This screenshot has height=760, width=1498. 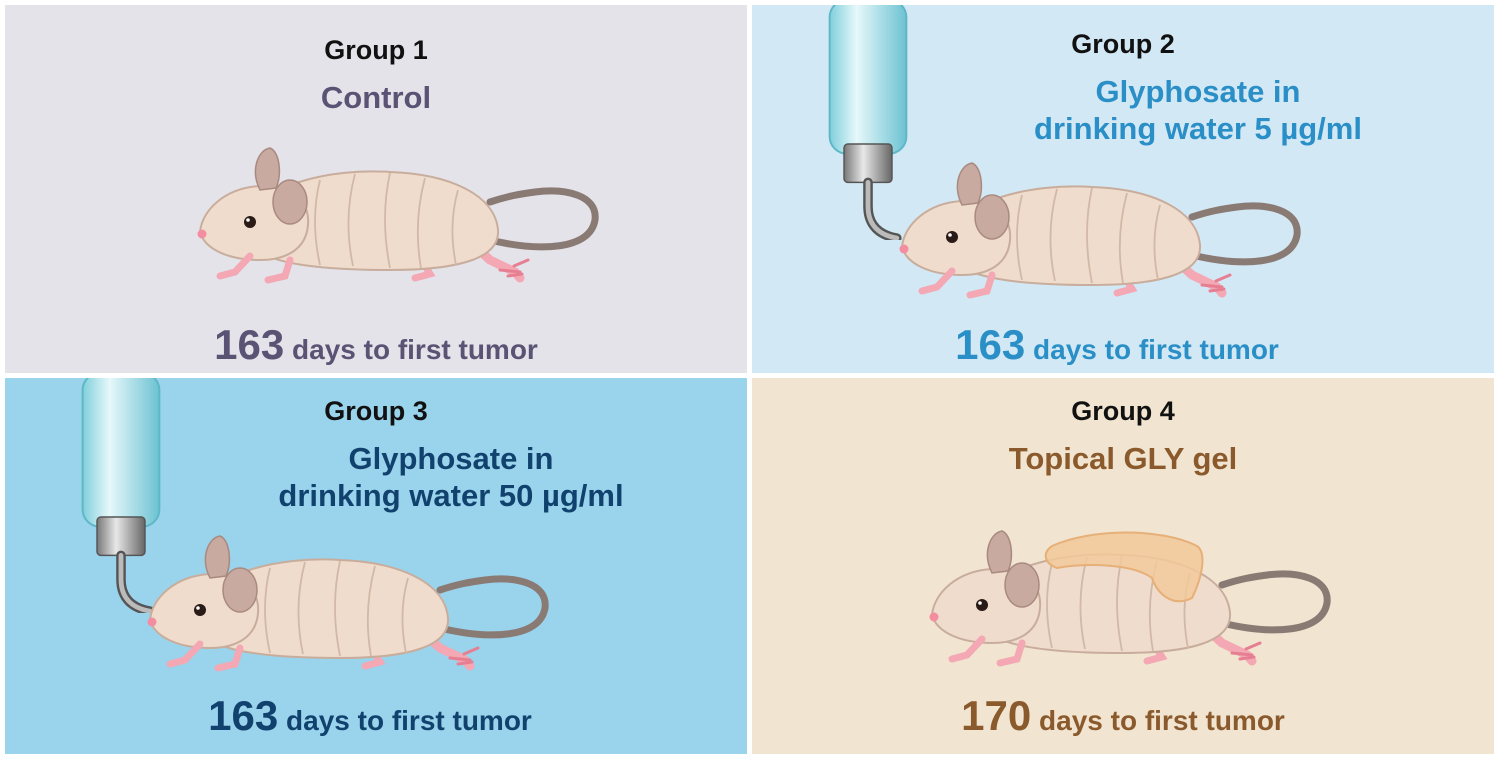 What do you see at coordinates (1123, 44) in the screenshot?
I see `group-title: Group 2` at bounding box center [1123, 44].